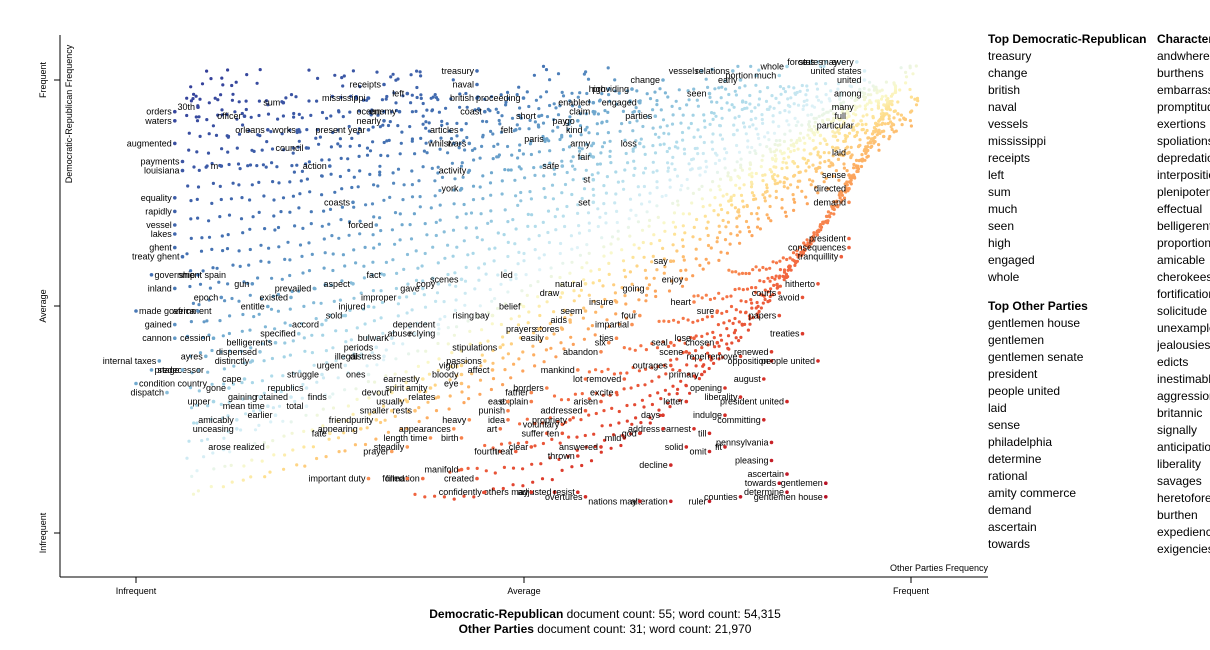  What do you see at coordinates (425, 334) in the screenshot?
I see `labeled-point: relying` at bounding box center [425, 334].